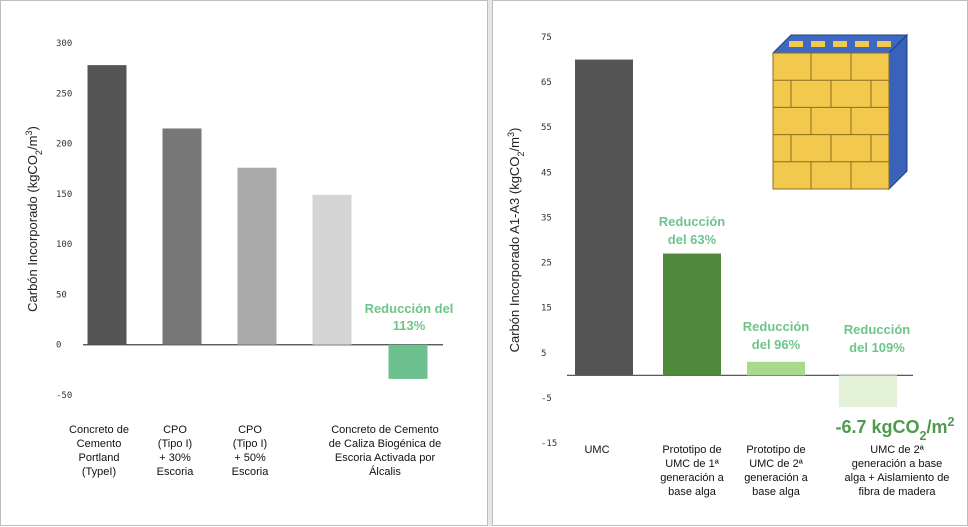  What do you see at coordinates (898, 112) in the screenshot?
I see `wall-side-face` at bounding box center [898, 112].